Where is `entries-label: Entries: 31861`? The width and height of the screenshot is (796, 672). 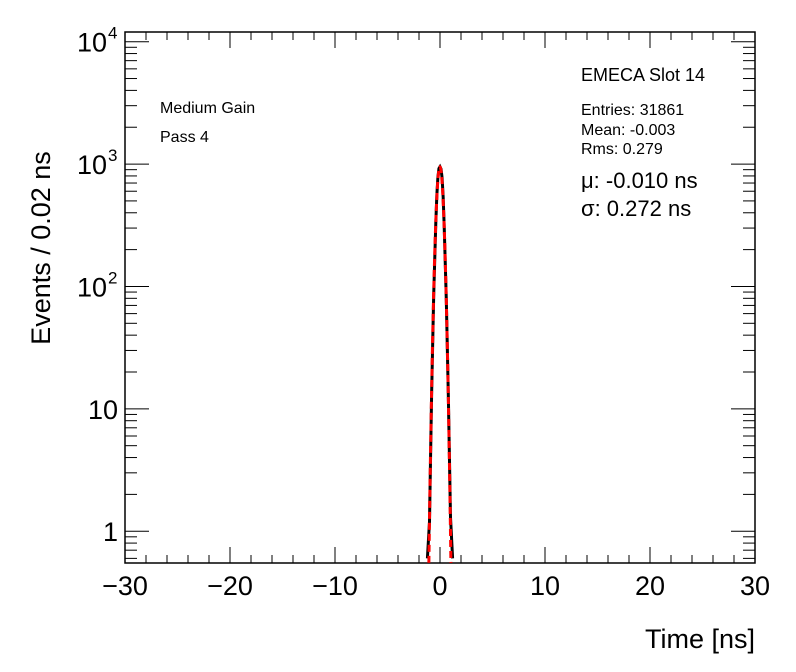 entries-label: Entries: 31861 is located at coordinates (632, 110).